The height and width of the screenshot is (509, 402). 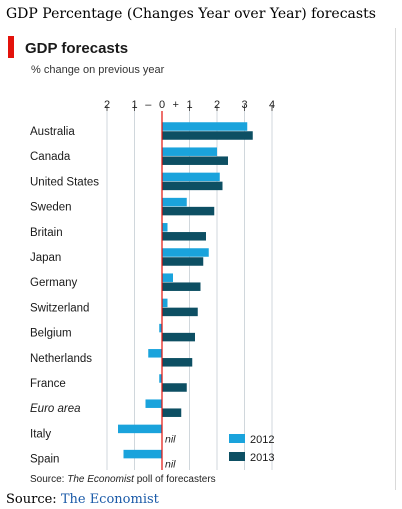 What do you see at coordinates (50, 157) in the screenshot?
I see `category-label: Canada` at bounding box center [50, 157].